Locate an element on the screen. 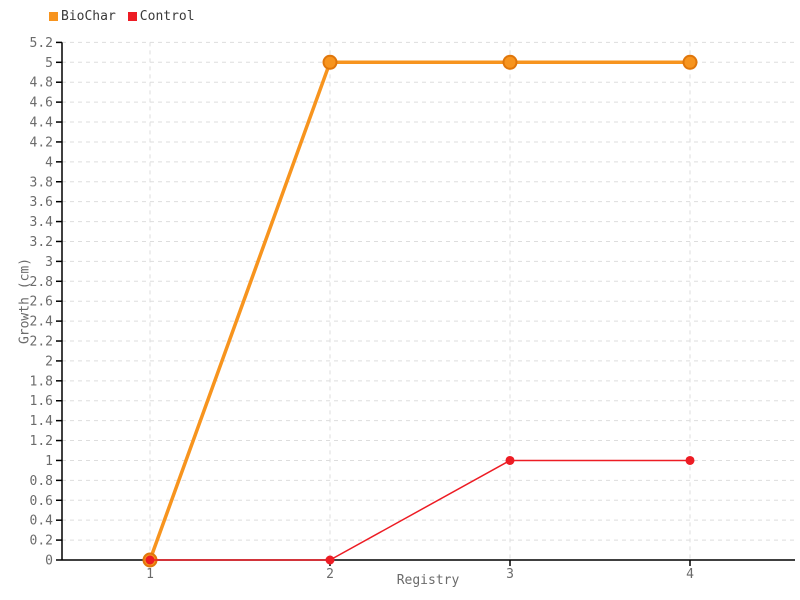 Image resolution: width=800 pixels, height=600 pixels. y-tick-label: 3.6 is located at coordinates (41, 202).